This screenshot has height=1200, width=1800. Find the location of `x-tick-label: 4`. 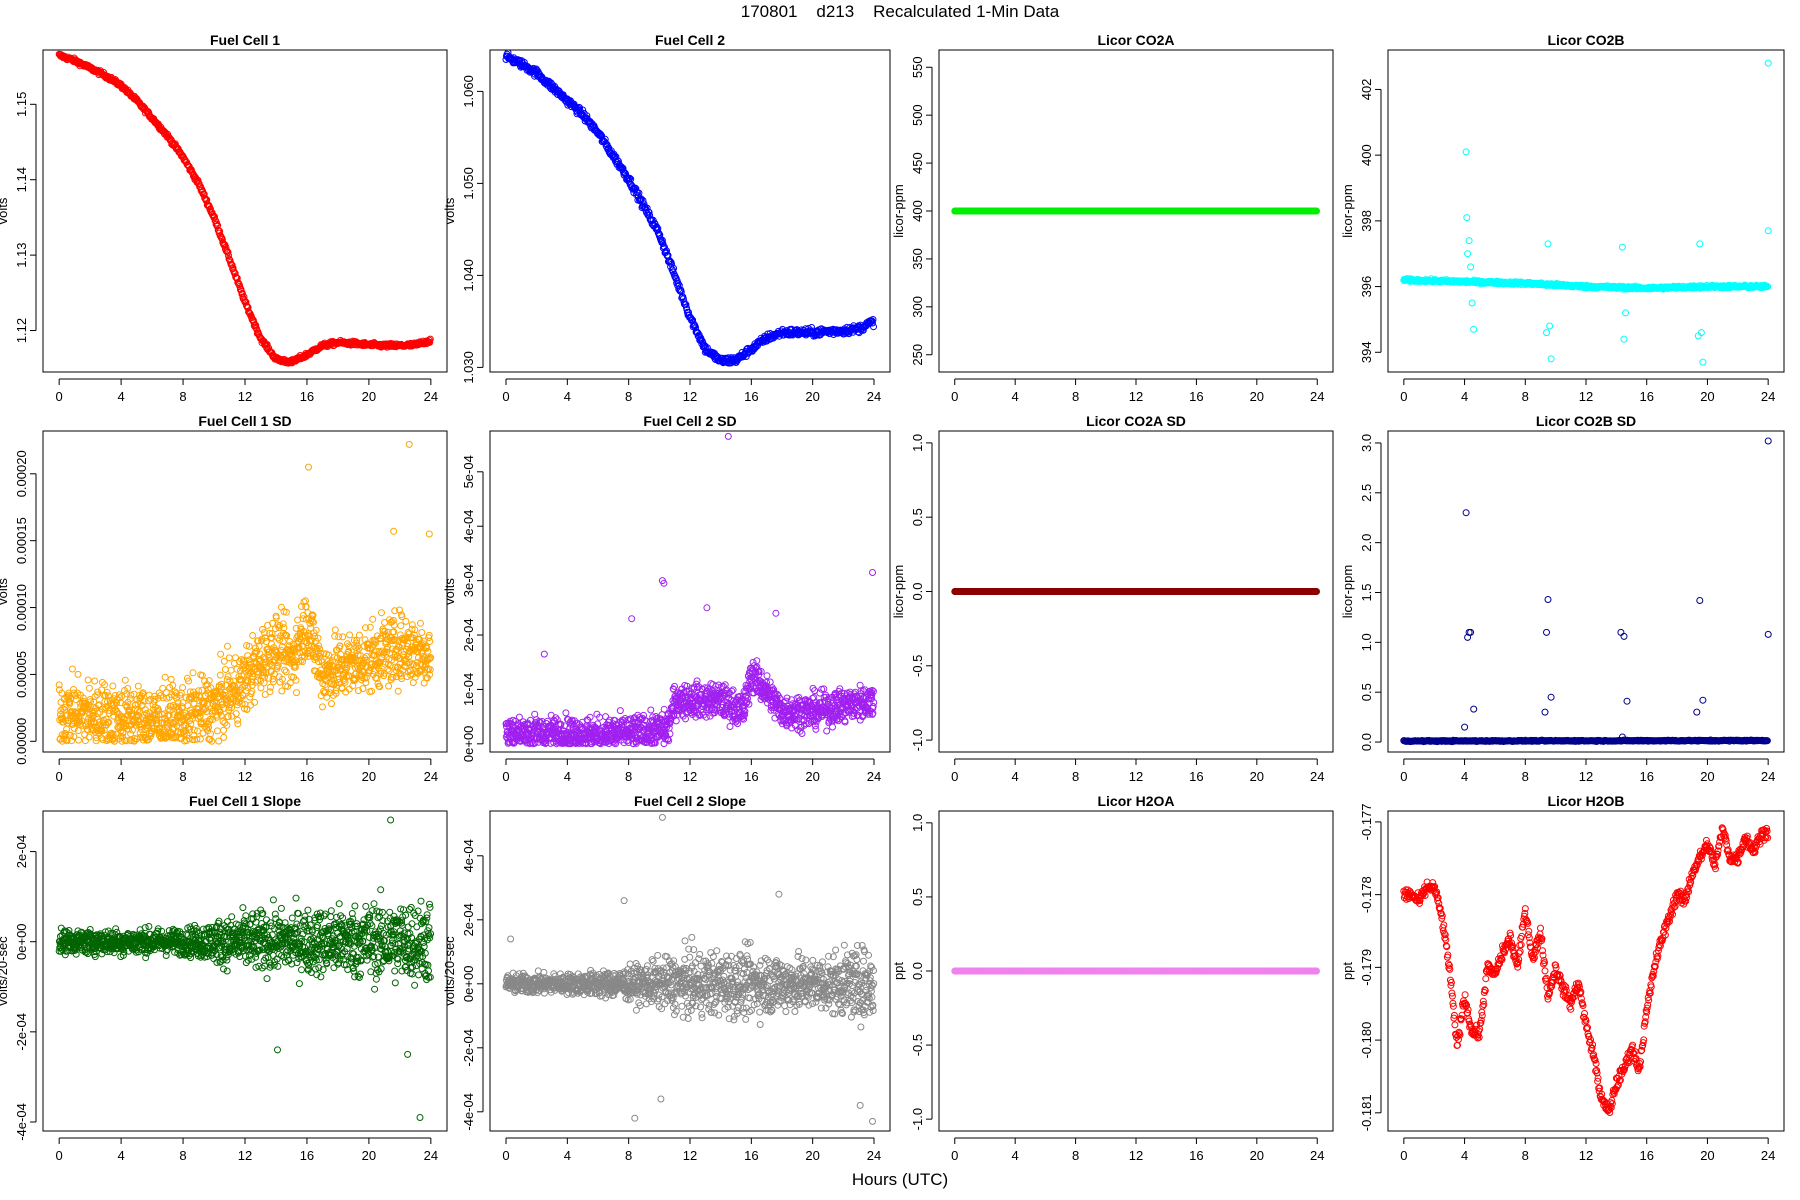

x-tick-label: 4 is located at coordinates (1464, 396).